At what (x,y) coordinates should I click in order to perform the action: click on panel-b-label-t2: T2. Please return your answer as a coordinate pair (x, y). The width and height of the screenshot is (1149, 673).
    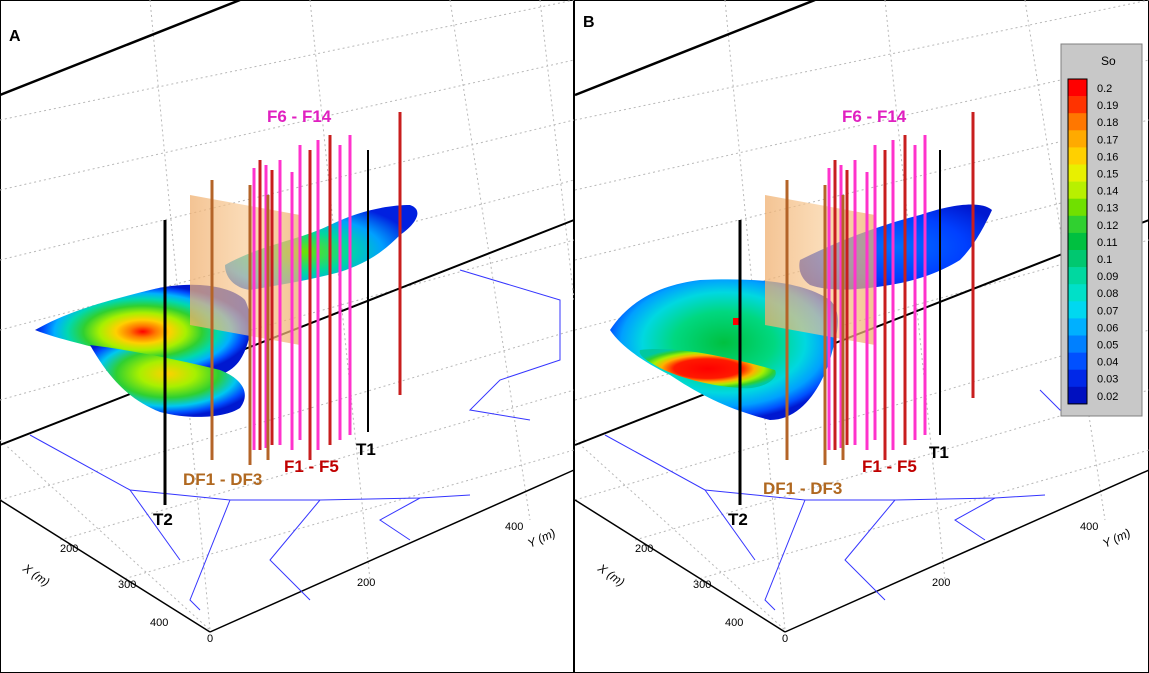
    Looking at the image, I should click on (738, 519).